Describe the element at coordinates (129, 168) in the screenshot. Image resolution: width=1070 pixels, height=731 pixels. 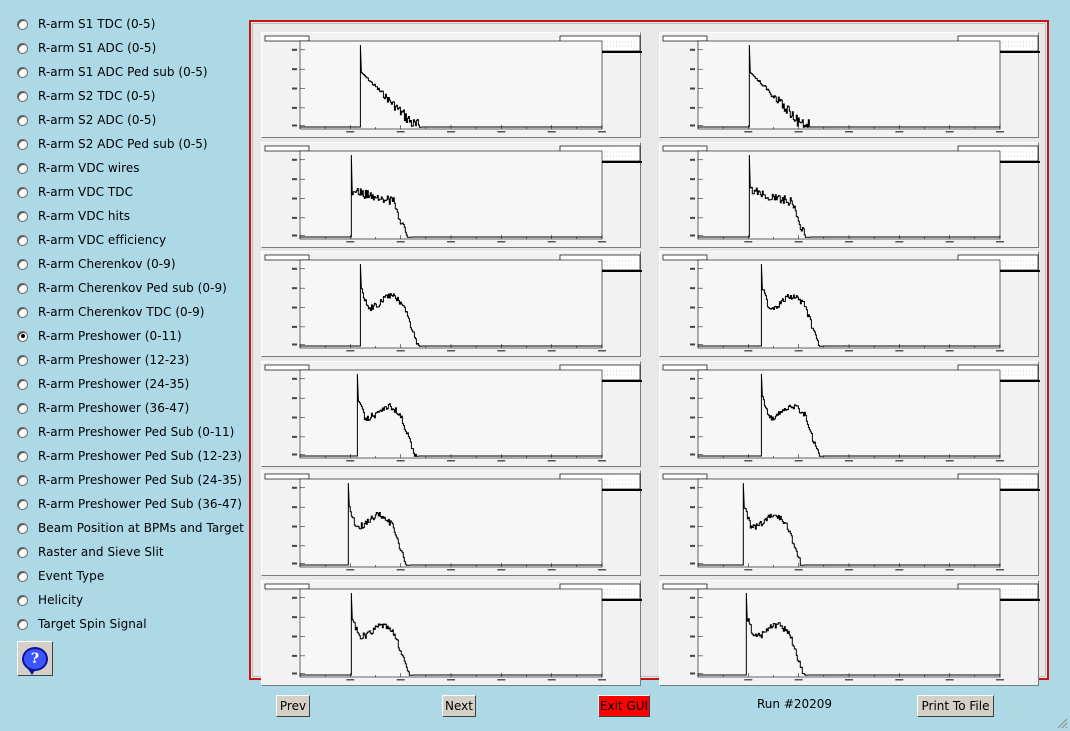
I see `radio-option: R-arm VDC wires` at that location.